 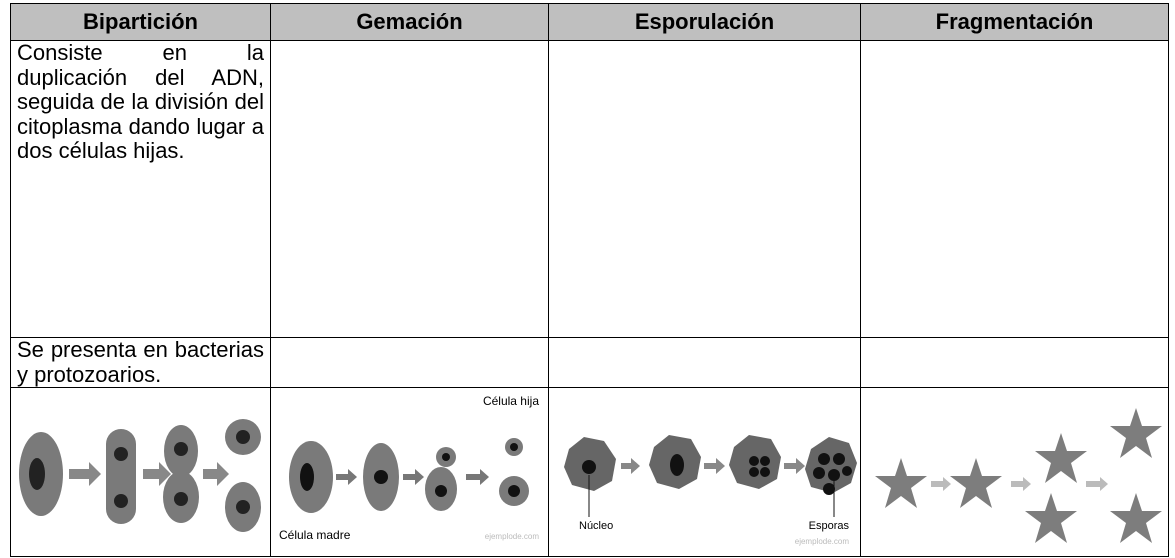 I want to click on header-cell: Bipartición, so click(x=140, y=22).